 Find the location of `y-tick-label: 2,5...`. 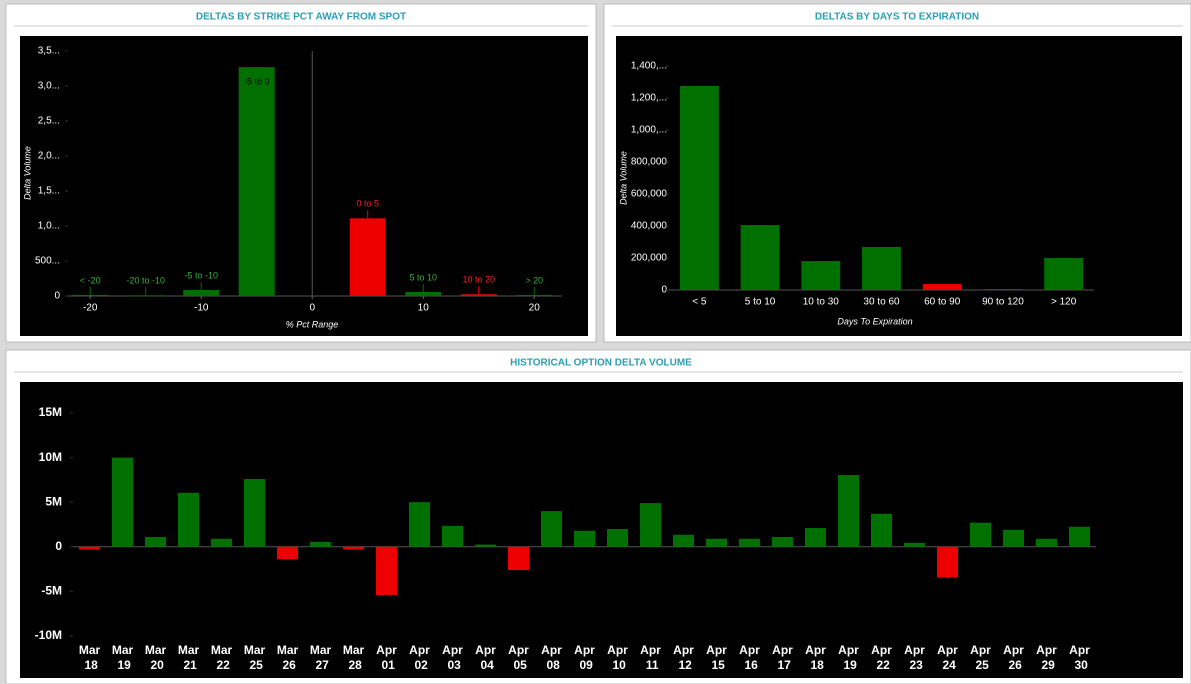

y-tick-label: 2,5... is located at coordinates (49, 121).